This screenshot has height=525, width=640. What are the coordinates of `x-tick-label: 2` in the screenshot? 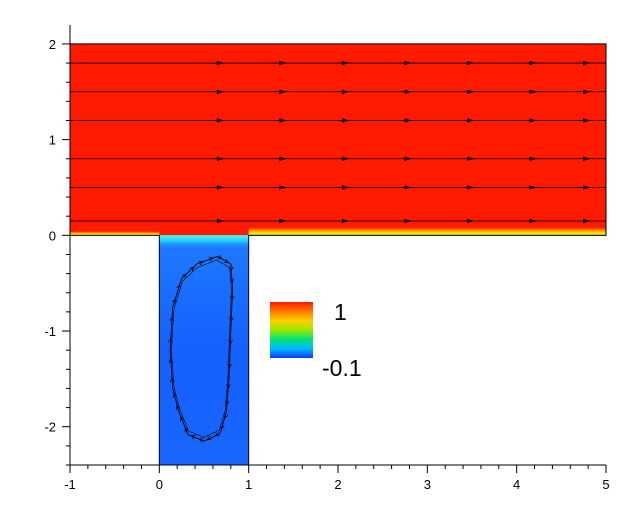 It's located at (337, 484).